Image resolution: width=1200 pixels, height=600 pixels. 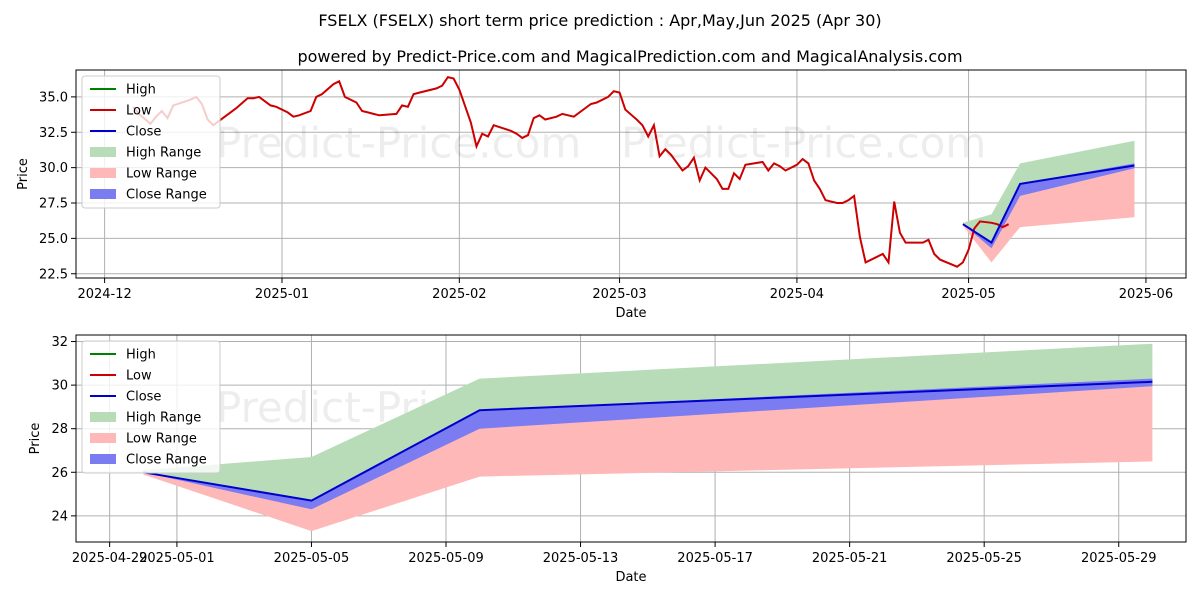 I want to click on y-tick-label: 22.5, so click(x=53, y=274).